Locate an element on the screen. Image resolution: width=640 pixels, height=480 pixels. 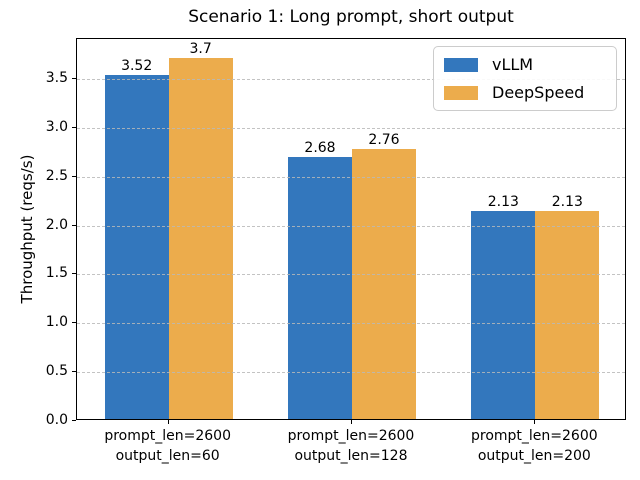
ytick-label-3.0: 3.0 is located at coordinates (56, 126).